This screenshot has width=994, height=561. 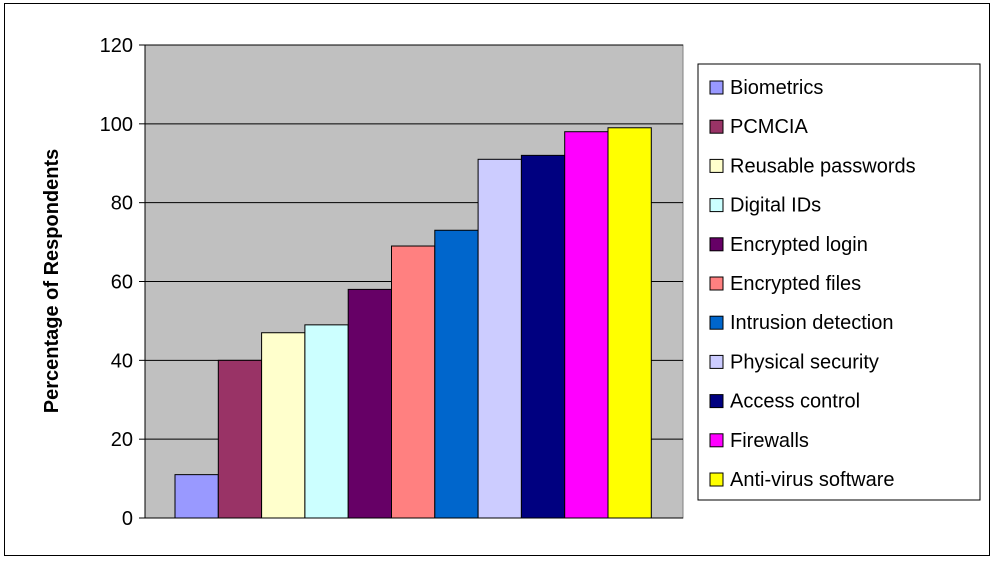 I want to click on legend-label: Access control, so click(x=795, y=402).